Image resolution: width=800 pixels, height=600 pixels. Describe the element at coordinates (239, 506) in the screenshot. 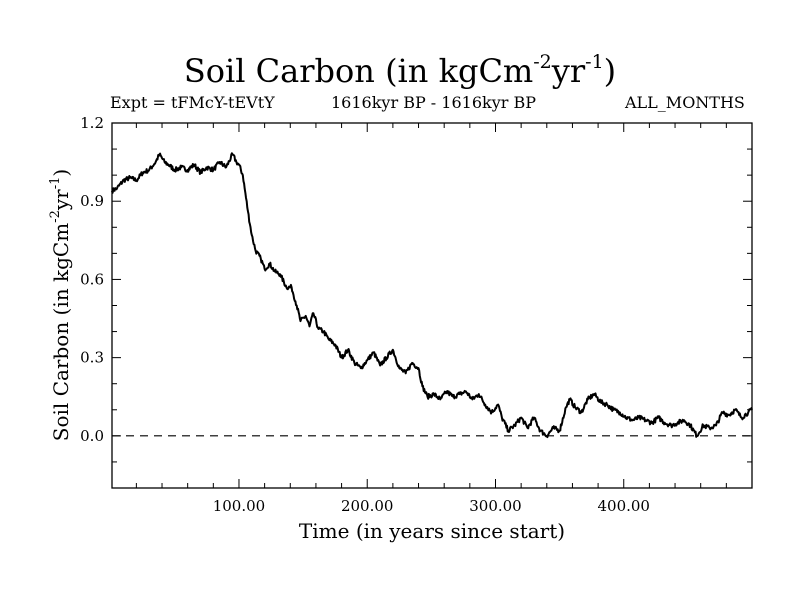

I see `x-tick-label: 100.00` at that location.